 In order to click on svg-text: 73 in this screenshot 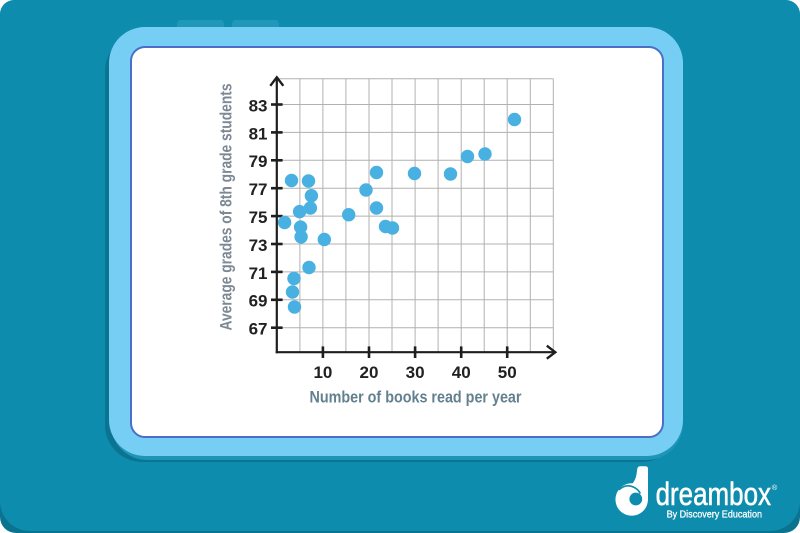, I will do `click(258, 245)`.